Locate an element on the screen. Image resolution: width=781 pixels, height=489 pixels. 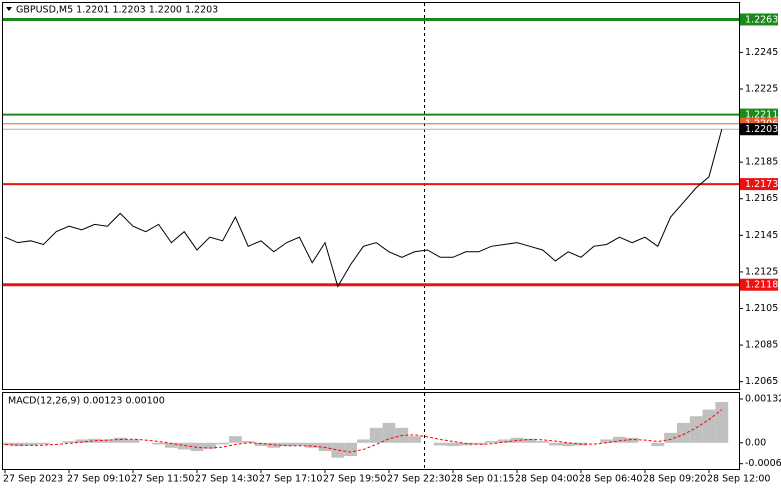
x-tick-label: 27 Sep 19:50 is located at coordinates (354, 479).